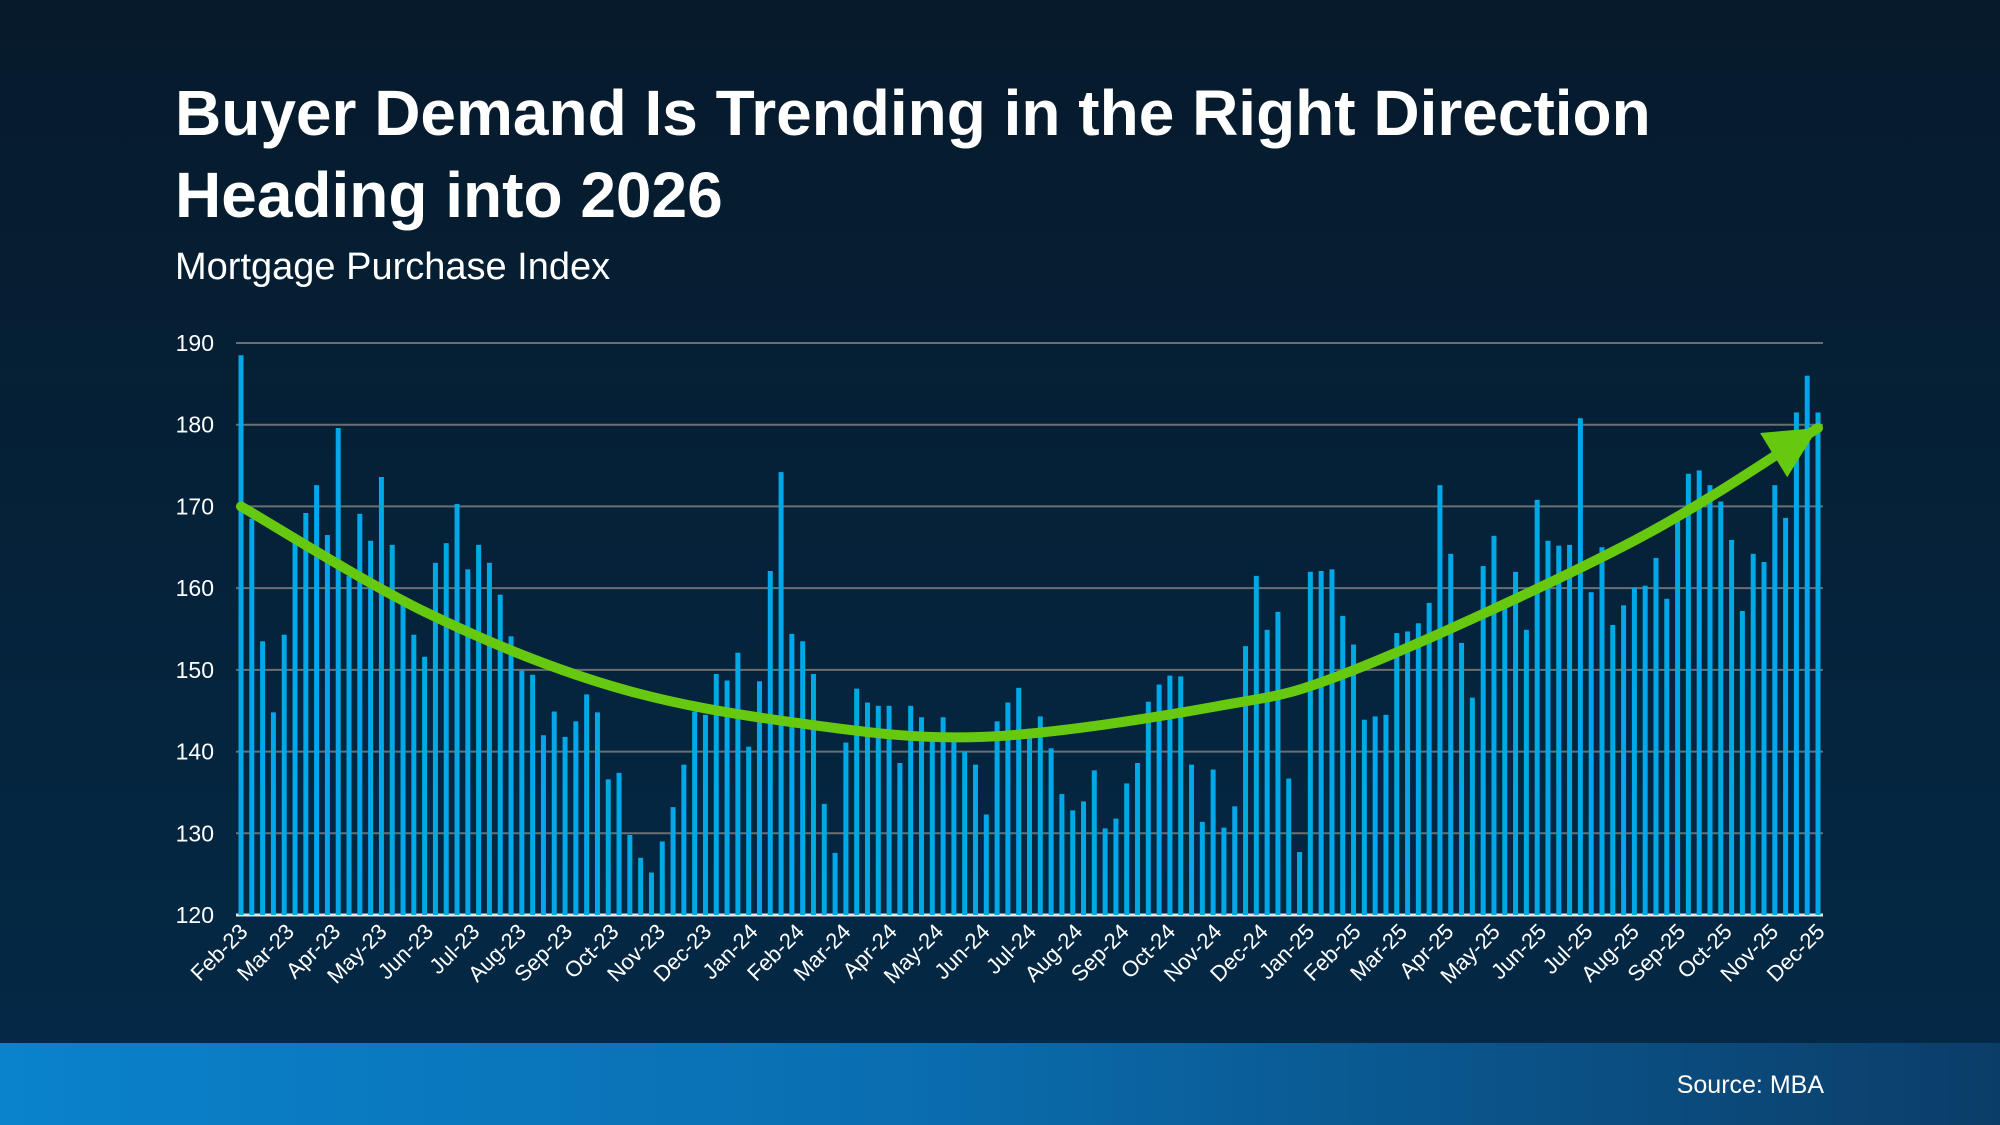  What do you see at coordinates (1750, 1085) in the screenshot?
I see `source-label: Source: MBA` at bounding box center [1750, 1085].